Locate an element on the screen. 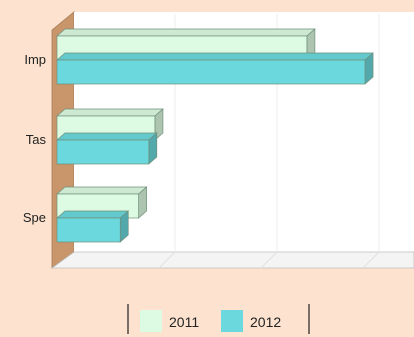  legend: 2011 2012 is located at coordinates (218, 319).